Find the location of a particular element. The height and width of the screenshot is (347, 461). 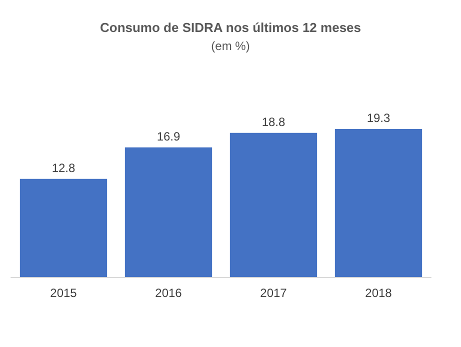

chart-title: Consumo de SIDRA nos últimos 12 meses is located at coordinates (231, 27).